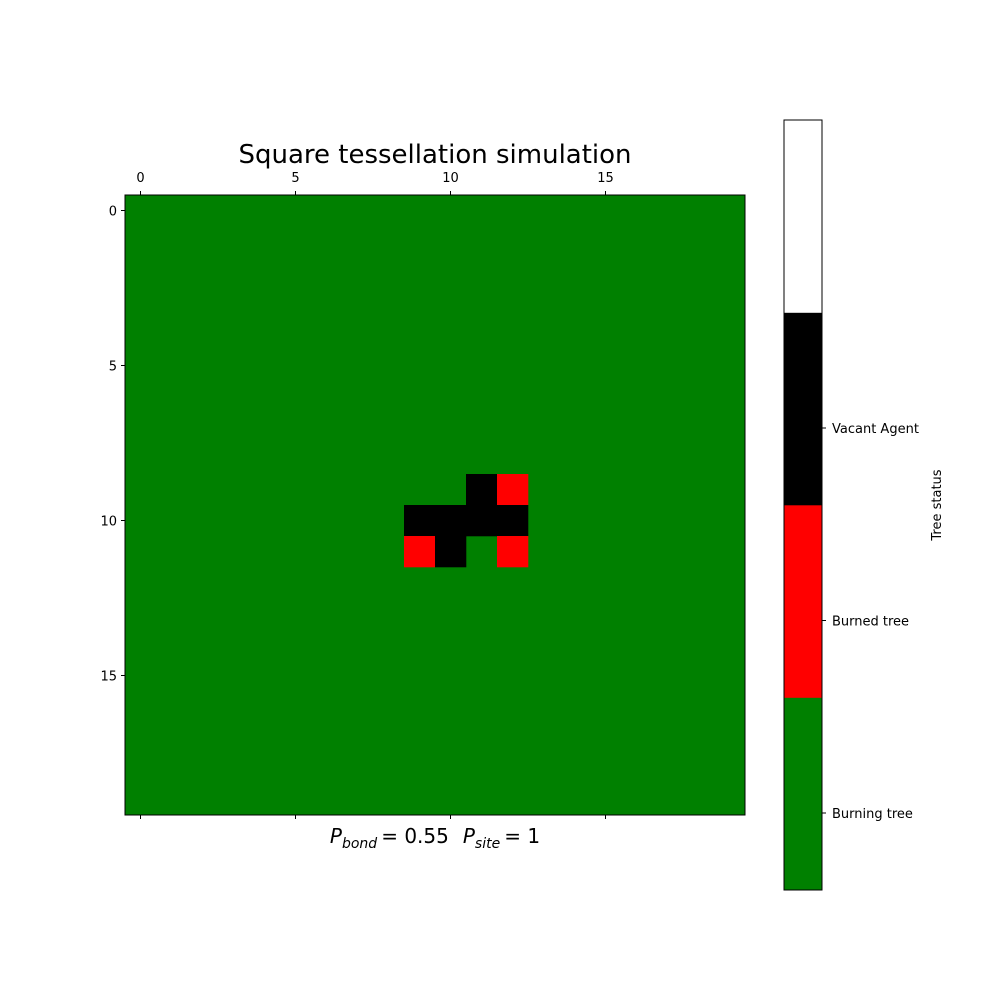 Image resolution: width=1000 pixels, height=1000 pixels. What do you see at coordinates (487, 844) in the screenshot?
I see `site-subscript: site` at bounding box center [487, 844].